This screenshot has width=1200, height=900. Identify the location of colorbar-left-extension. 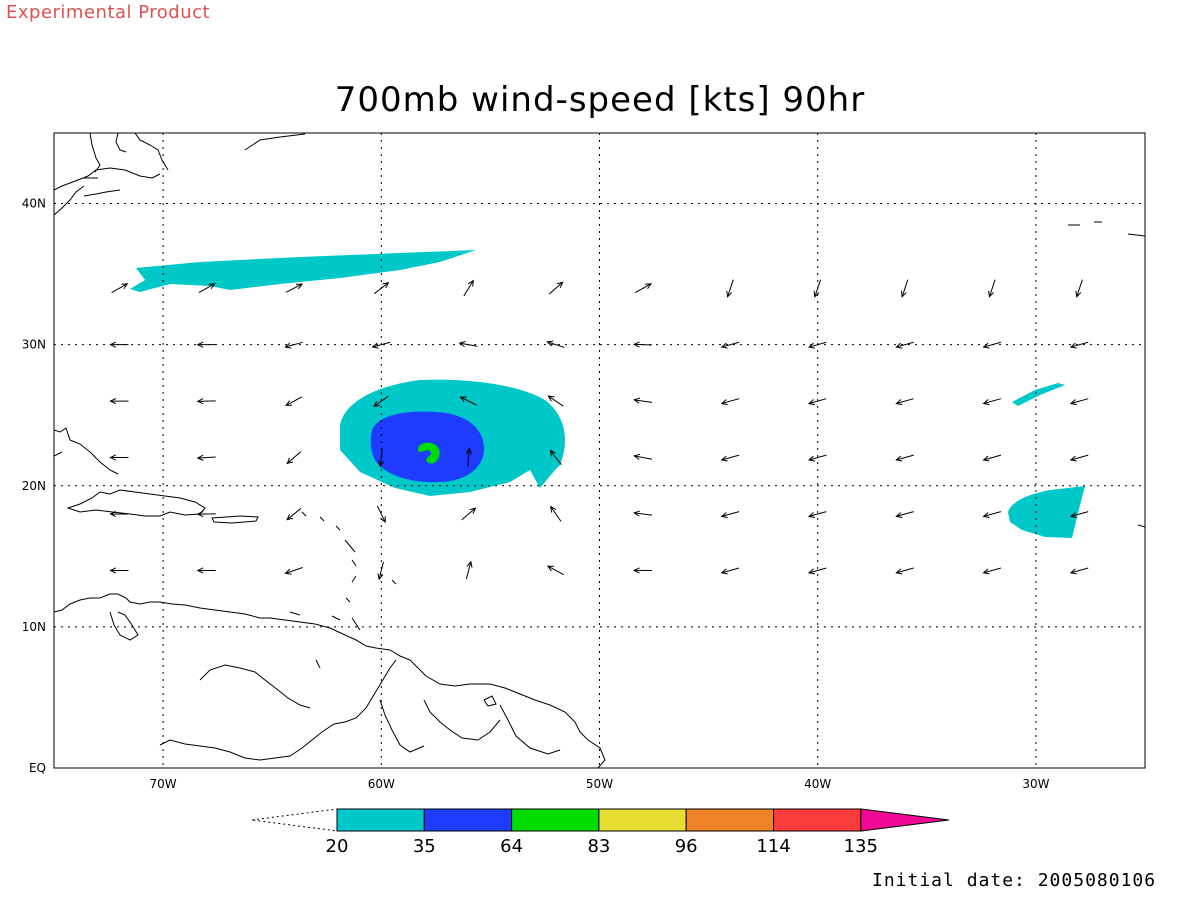
(294, 820).